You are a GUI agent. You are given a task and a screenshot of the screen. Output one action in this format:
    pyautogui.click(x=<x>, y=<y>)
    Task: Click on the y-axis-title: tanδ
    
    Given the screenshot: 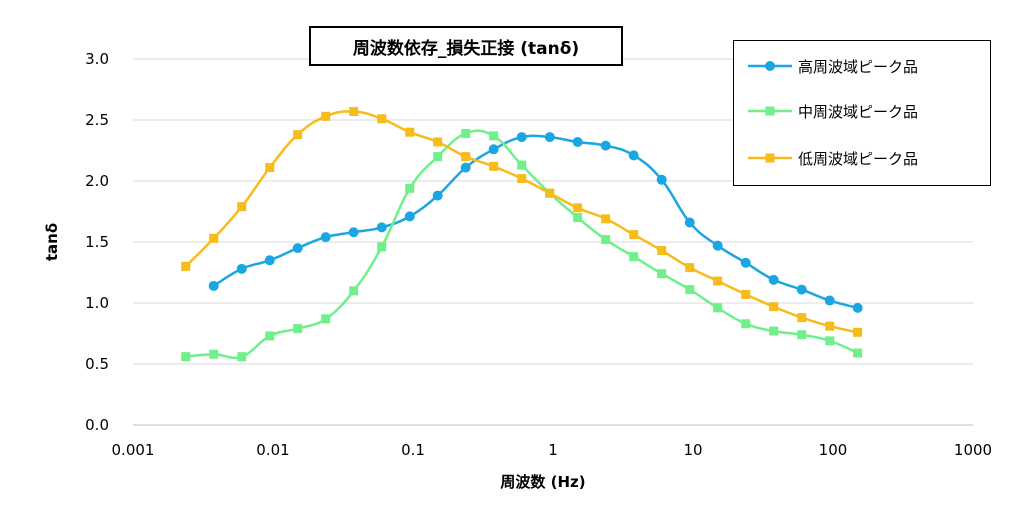 What is the action you would take?
    pyautogui.click(x=52, y=242)
    